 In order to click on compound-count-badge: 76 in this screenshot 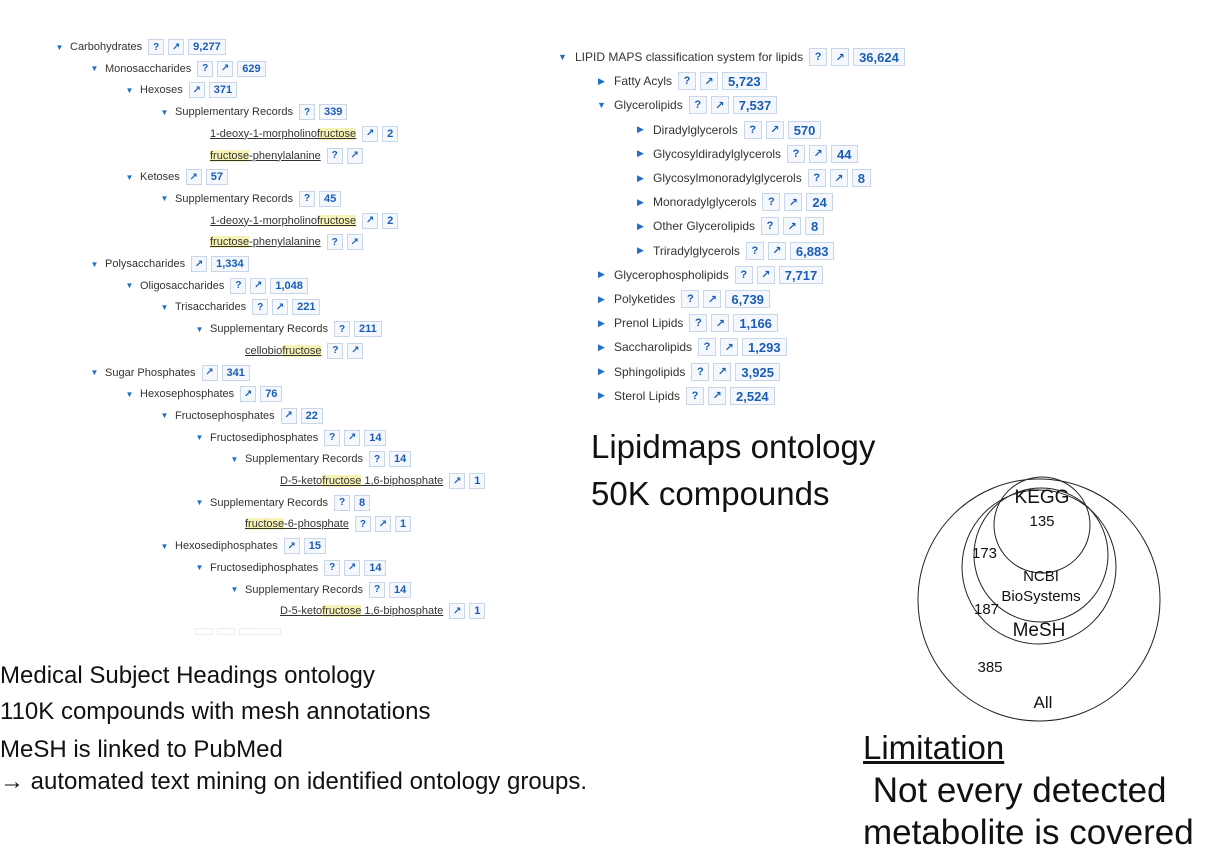, I will do `click(271, 394)`.